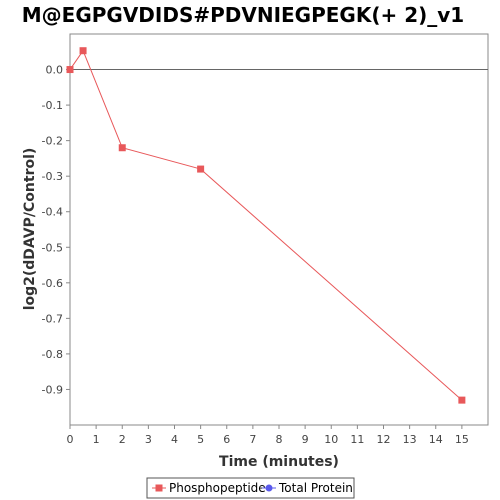  What do you see at coordinates (56, 230) in the screenshot?
I see `y-axis: 0.0 -0.1 -0.2 -0.3 -0.4 -0.5 -0.6 -0.7 -0.8 -0.9` at bounding box center [56, 230].